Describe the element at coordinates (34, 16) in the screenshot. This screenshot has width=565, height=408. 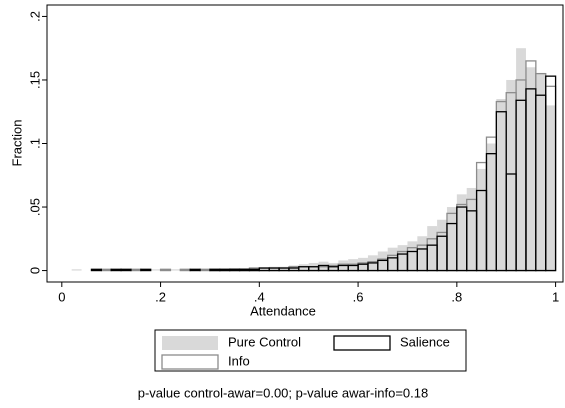
I see `y-tick-label: .2` at that location.